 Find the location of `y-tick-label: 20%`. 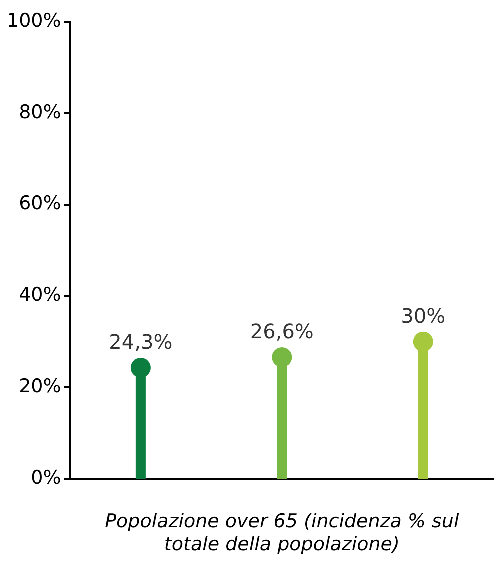

y-tick-label: 20% is located at coordinates (40, 387).